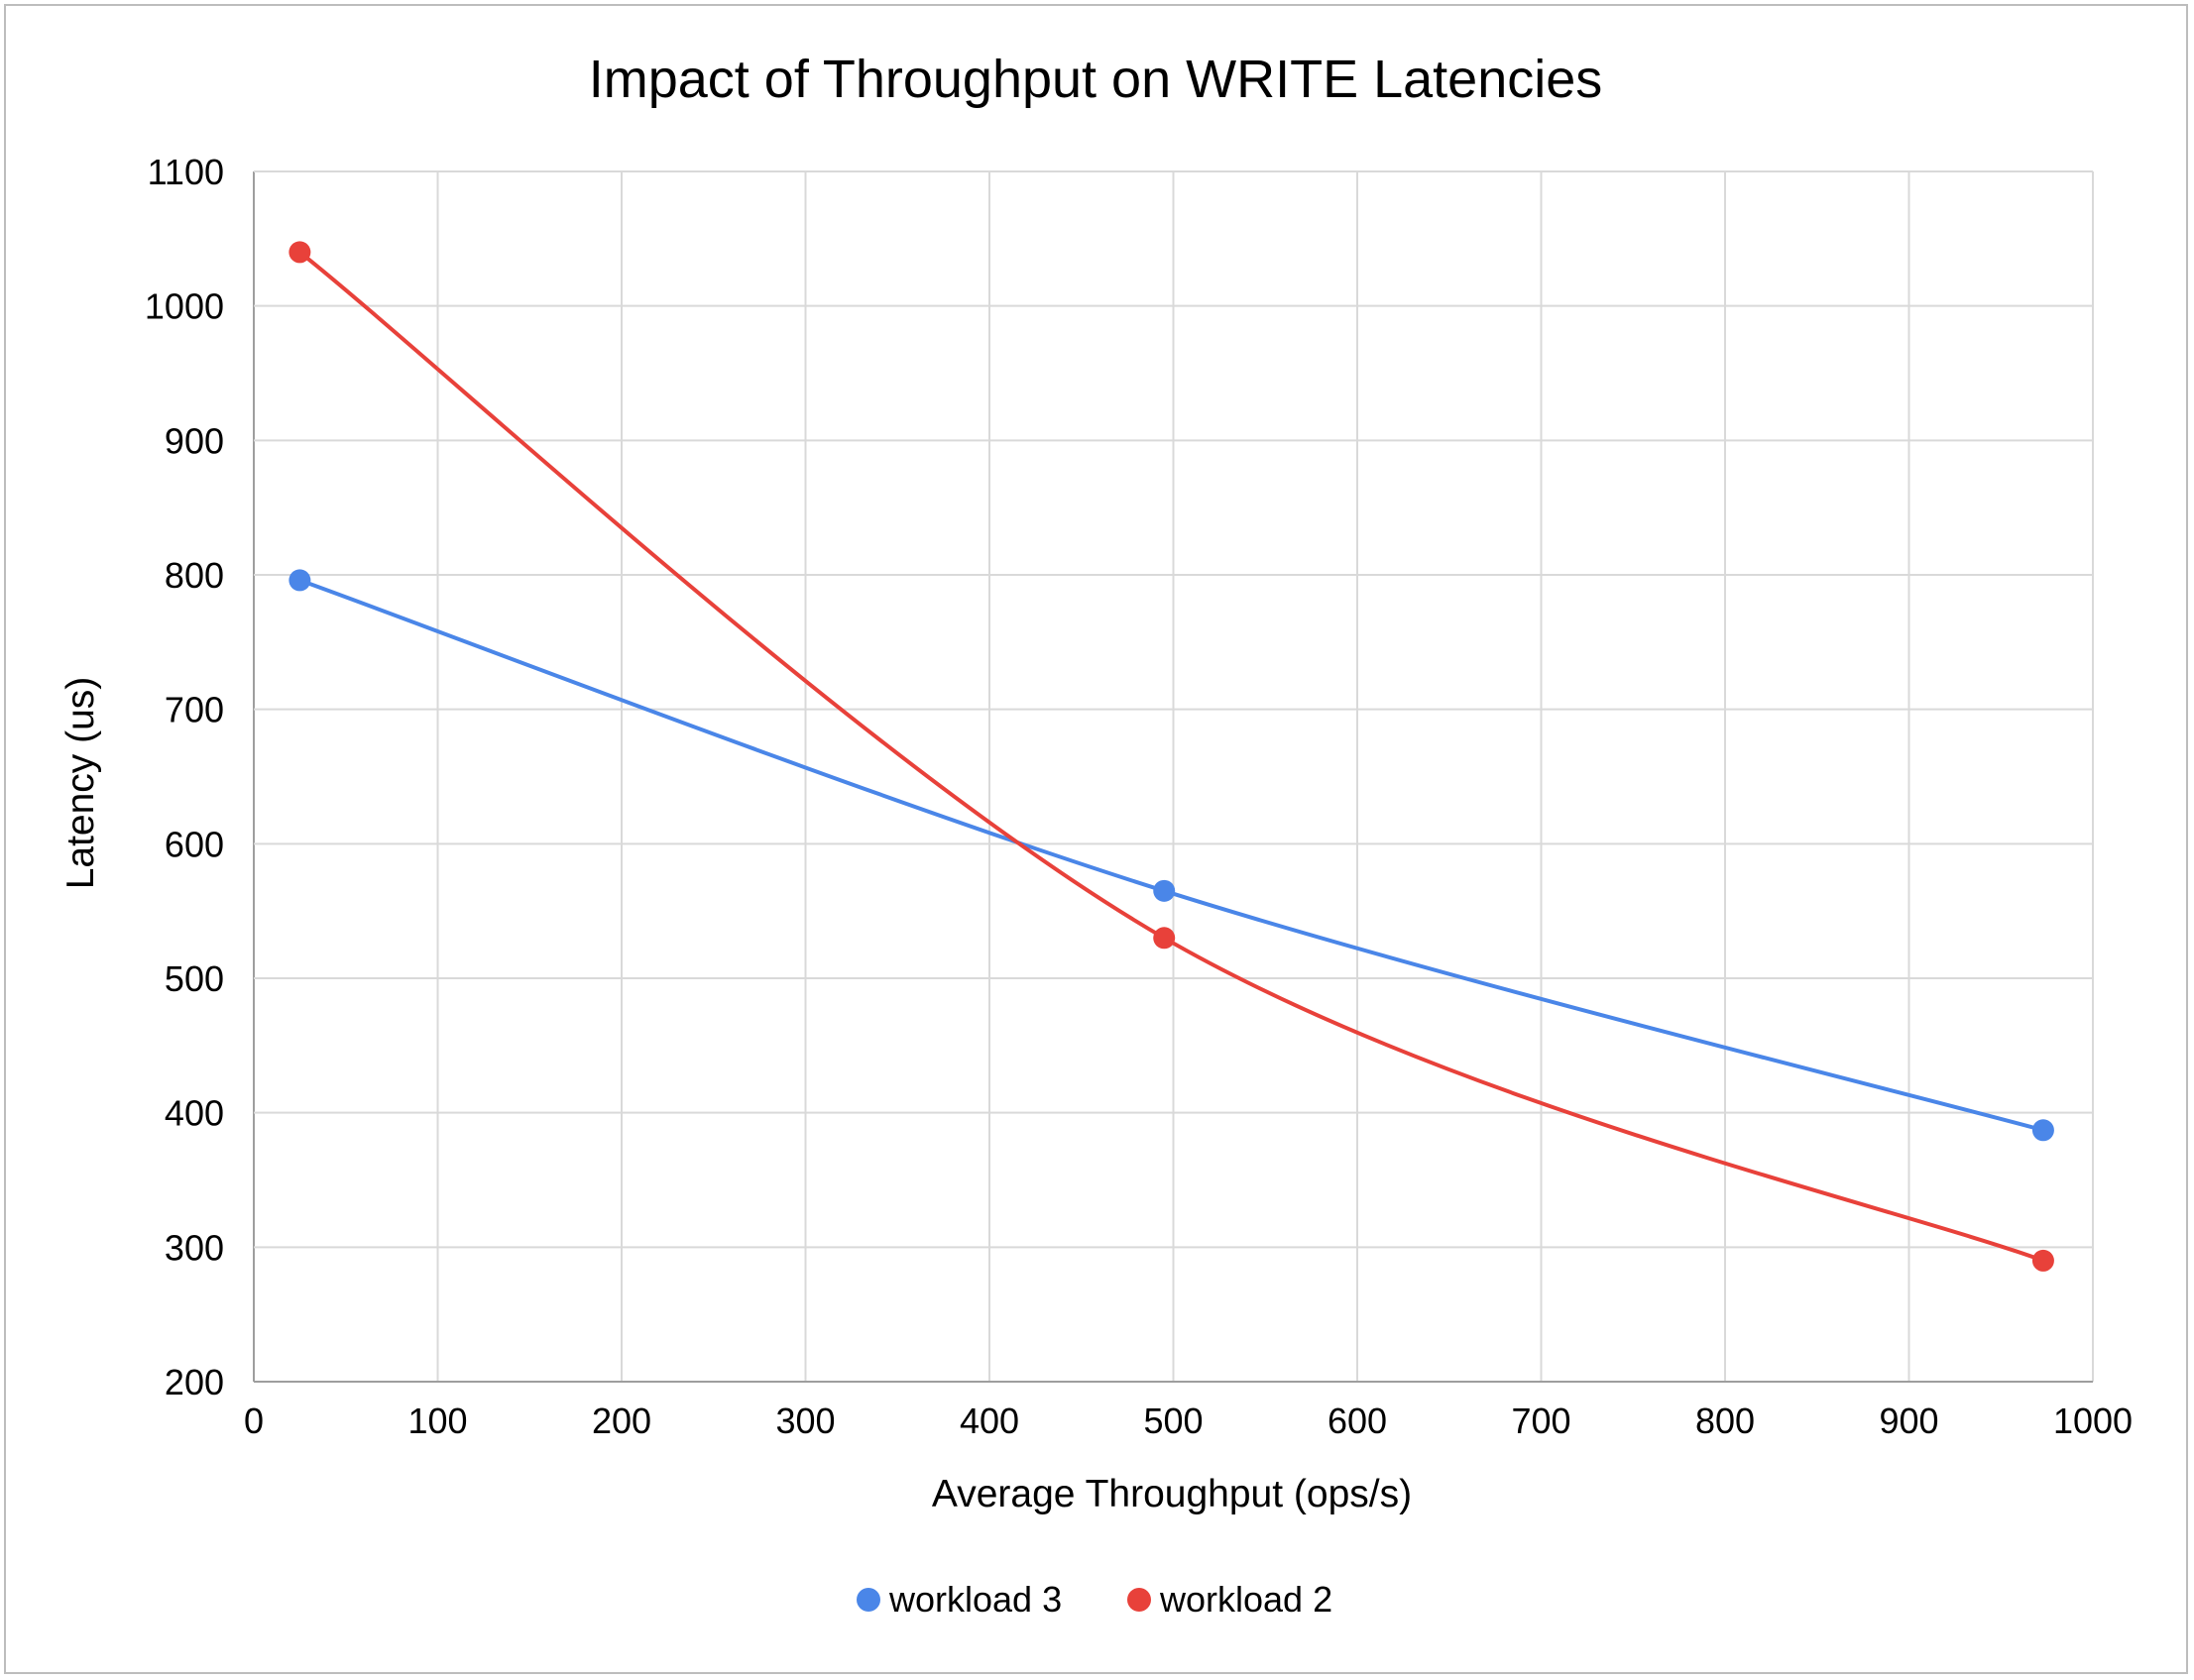  Describe the element at coordinates (1094, 1599) in the screenshot. I see `legend: workload 3 workload 2` at that location.